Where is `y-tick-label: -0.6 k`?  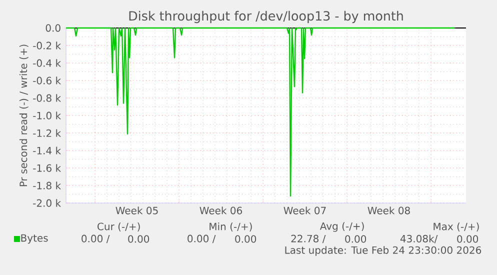 y-tick-label: -0.6 k is located at coordinates (47, 80).